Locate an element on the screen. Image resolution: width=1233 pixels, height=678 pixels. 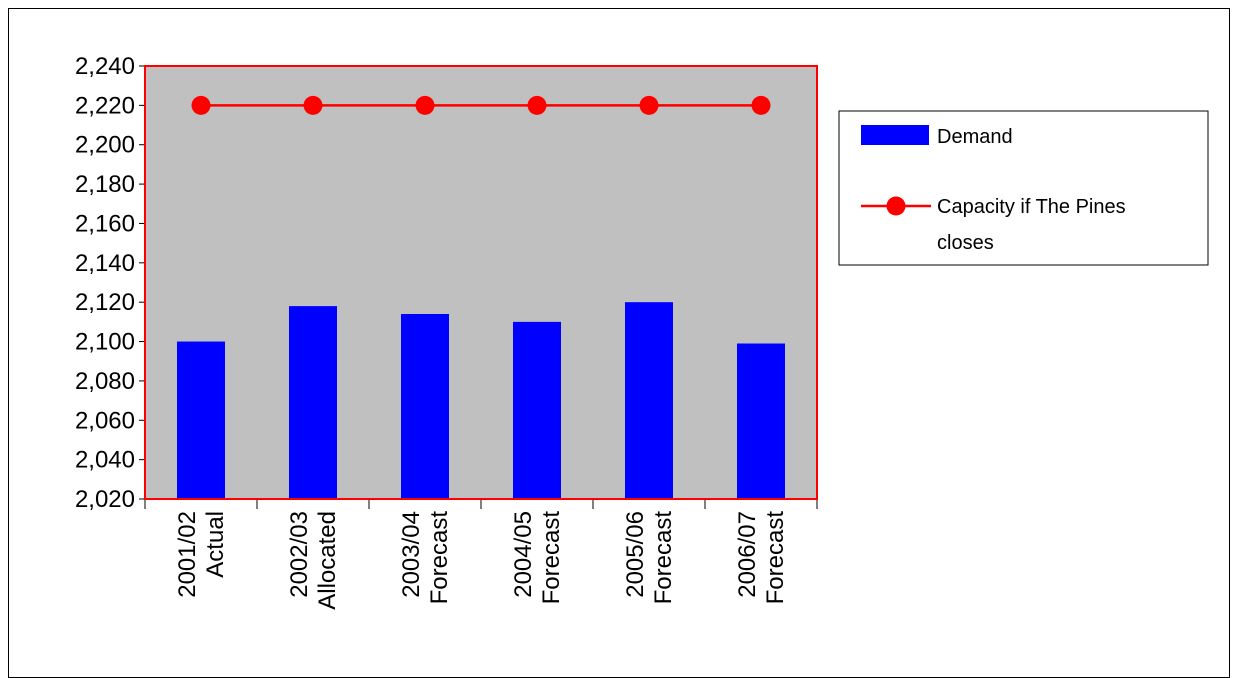
x-tick-label: Allocated is located at coordinates (327, 560).